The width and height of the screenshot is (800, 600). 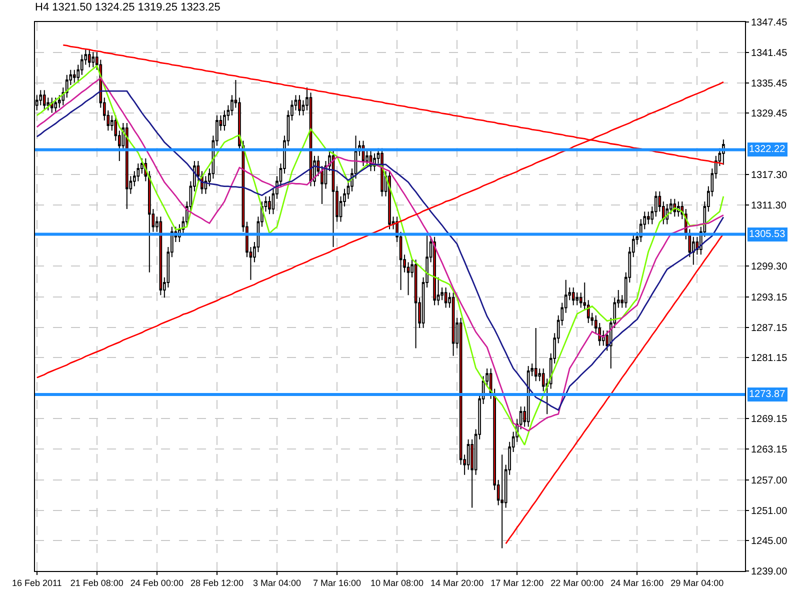 I want to click on y-tick-label: 1299.30, so click(x=769, y=266).